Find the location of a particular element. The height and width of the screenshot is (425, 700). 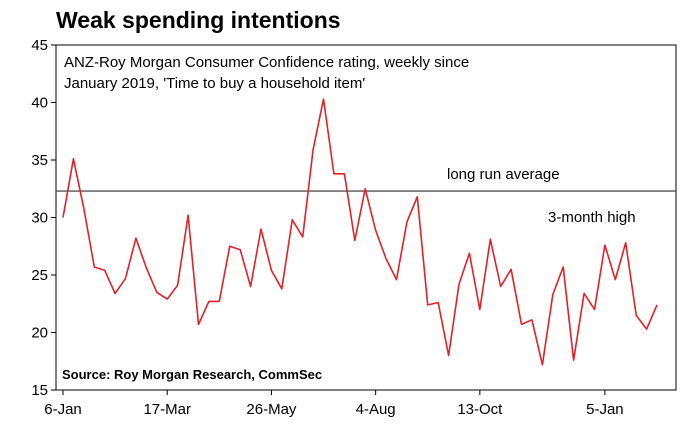

chart-title: Weak spending intentions is located at coordinates (198, 20).